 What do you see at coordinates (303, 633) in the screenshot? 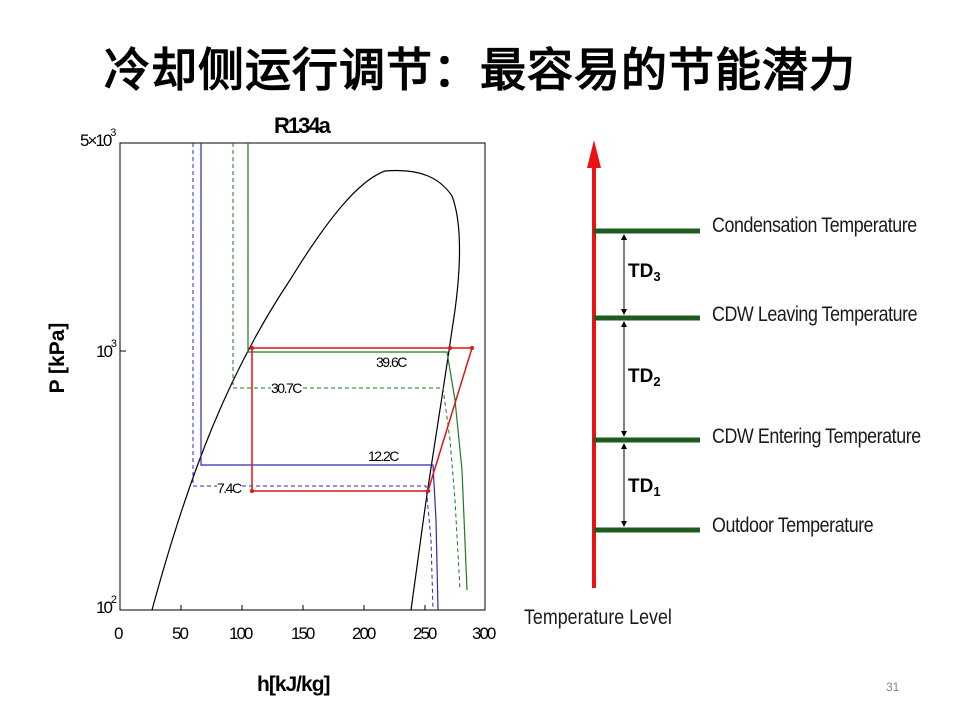
I see `x-tick-150: 150` at bounding box center [303, 633].